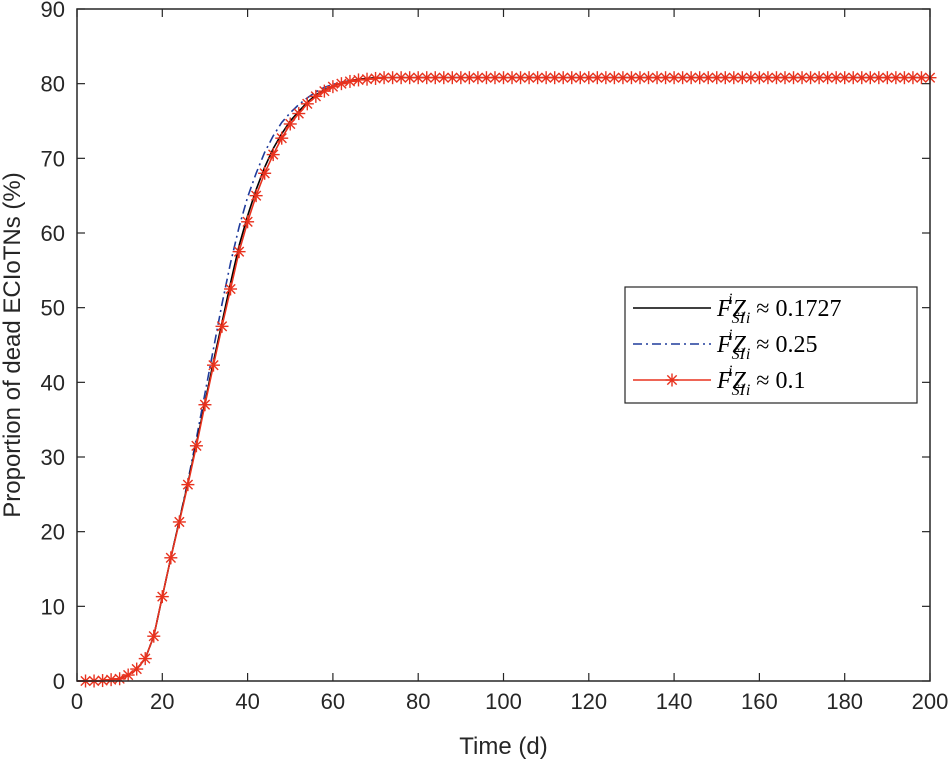 This screenshot has width=950, height=762. What do you see at coordinates (247, 701) in the screenshot?
I see `x-tick-label: 40` at bounding box center [247, 701].